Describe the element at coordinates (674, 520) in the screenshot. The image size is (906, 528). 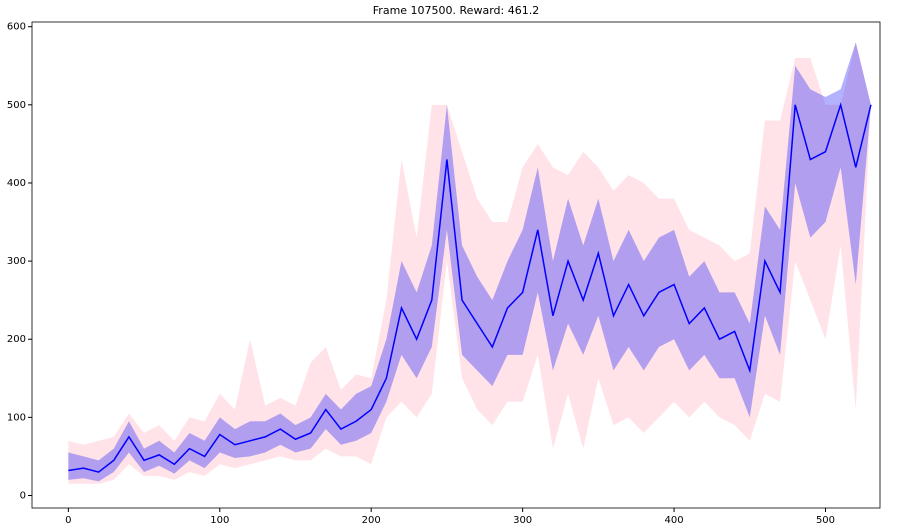
I see `x-tick-label: 400` at that location.